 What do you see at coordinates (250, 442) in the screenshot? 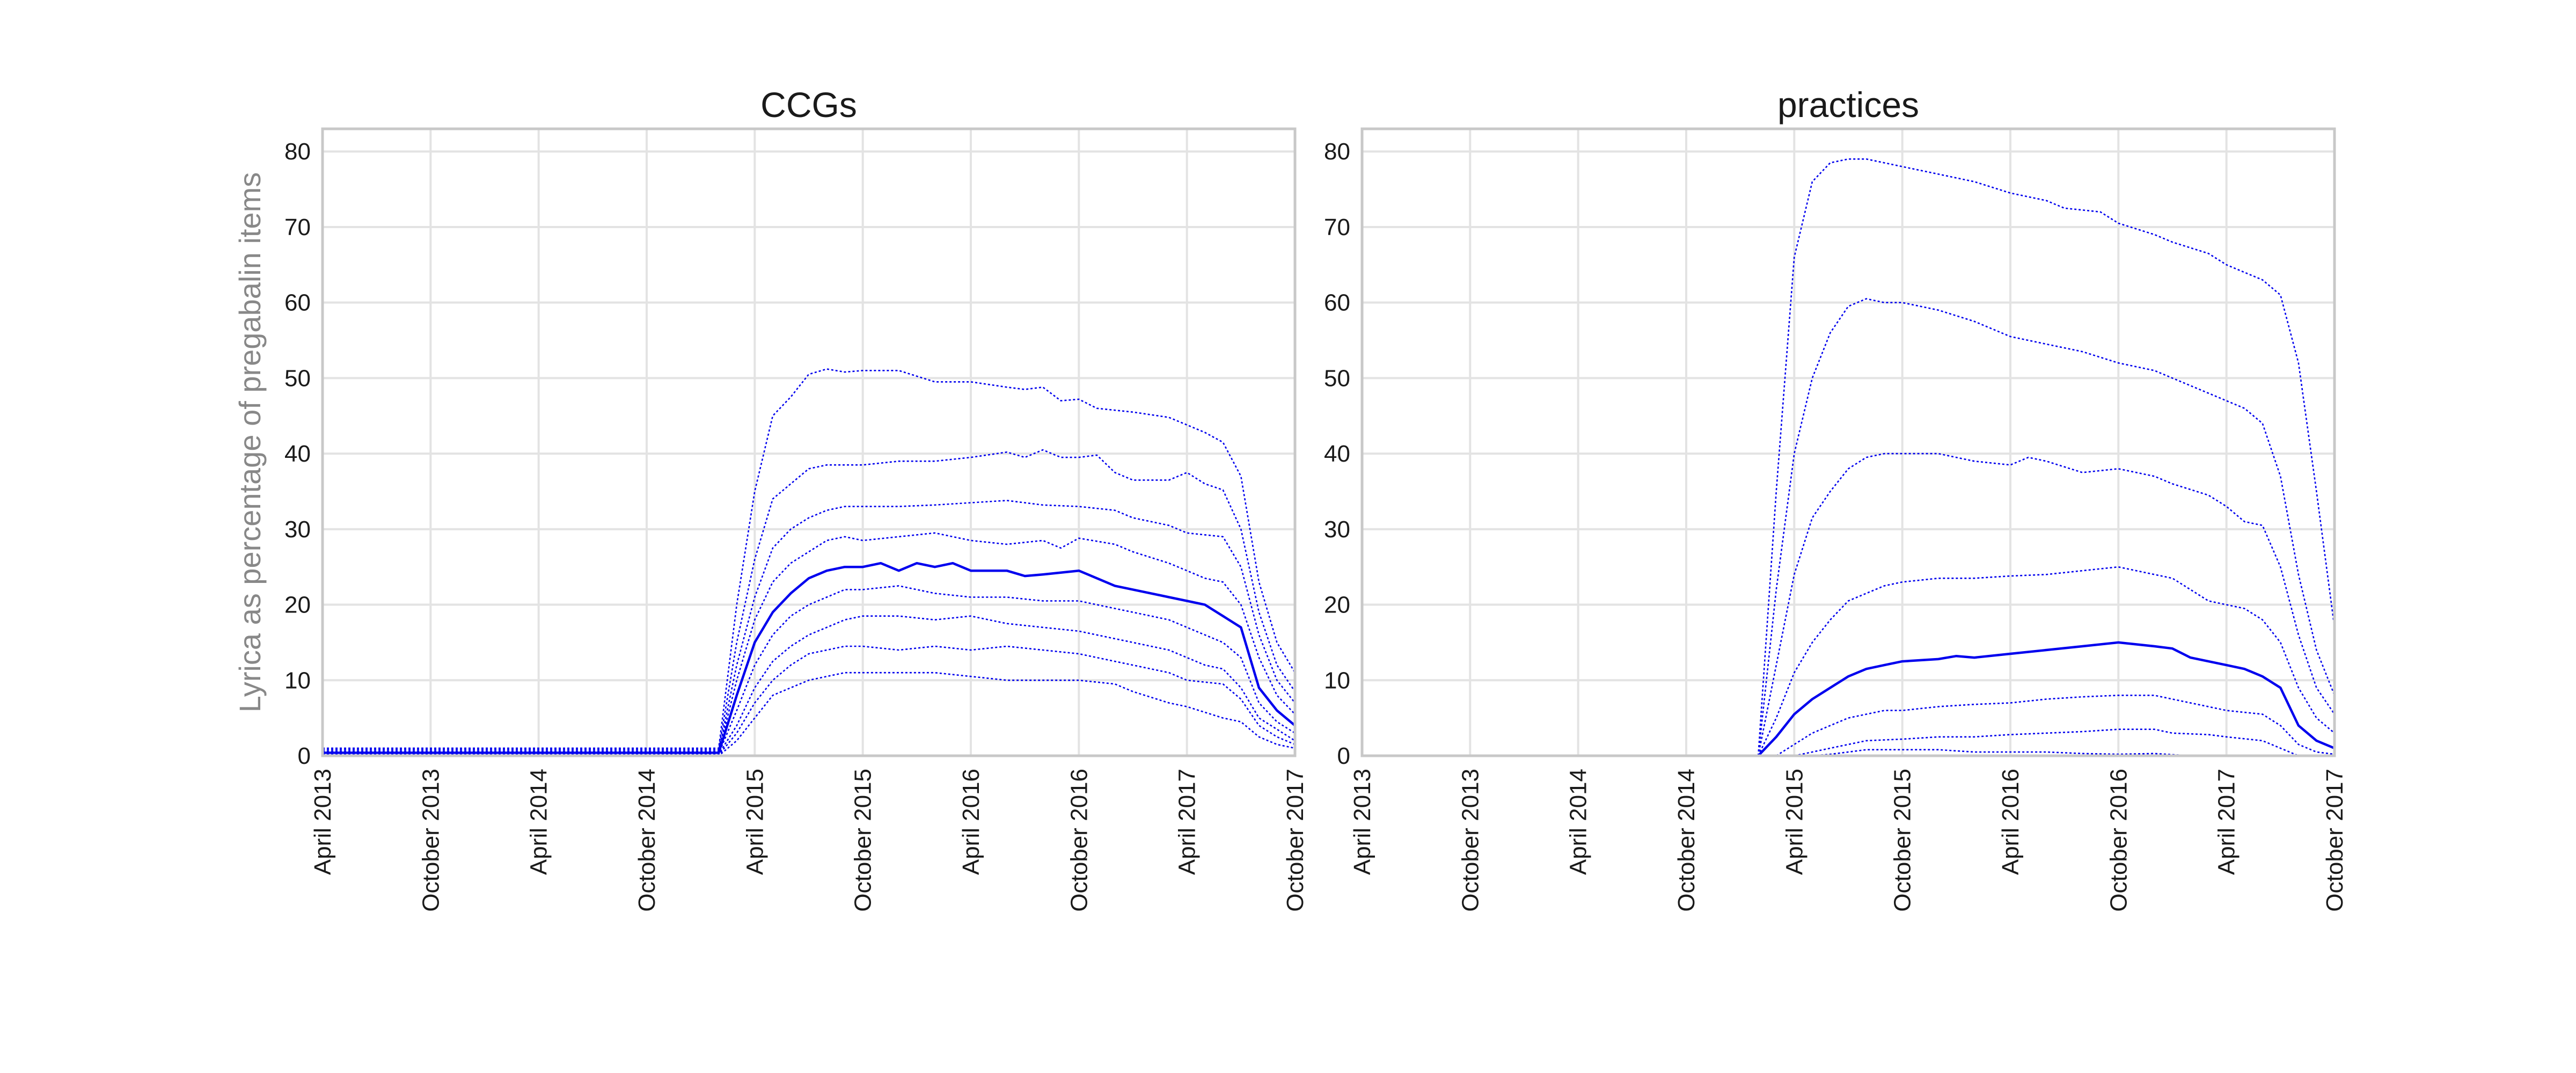
I see `y-axis-label: Lyrica as percentage of pregabalin items` at bounding box center [250, 442].